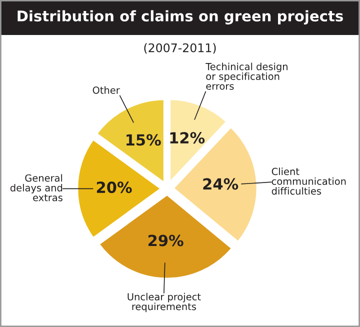 This screenshot has height=327, width=360. Describe the element at coordinates (309, 181) in the screenshot. I see `slice-label: Client communication difficulties` at that location.